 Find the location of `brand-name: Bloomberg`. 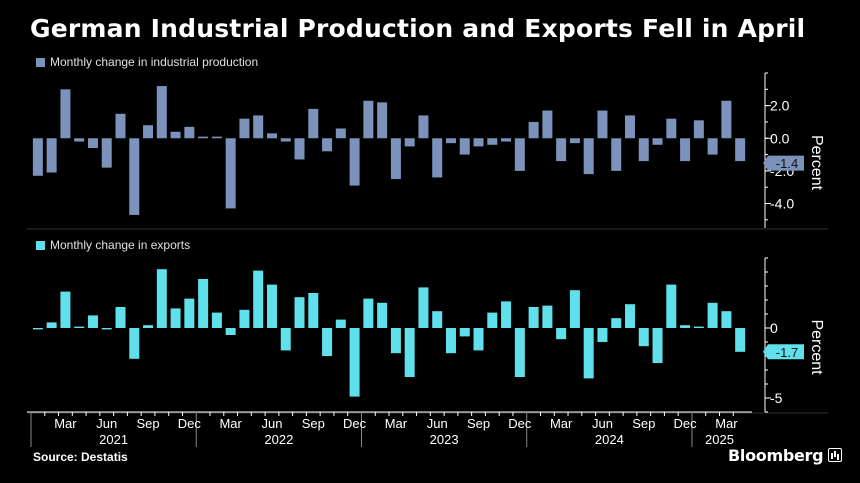

brand-name: Bloomberg is located at coordinates (776, 455).